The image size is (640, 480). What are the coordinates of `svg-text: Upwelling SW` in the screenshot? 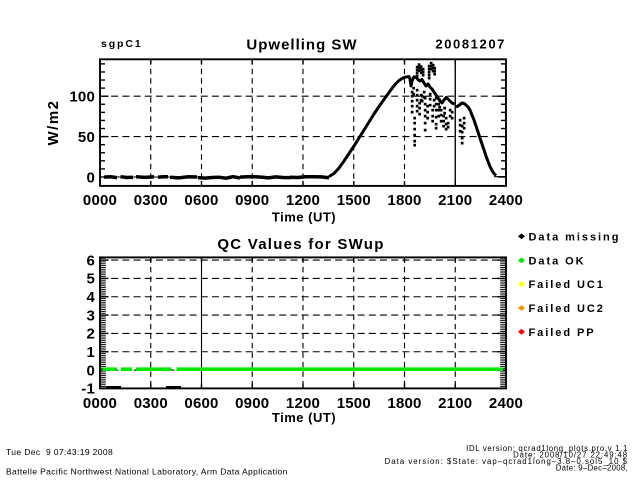 It's located at (301, 45).